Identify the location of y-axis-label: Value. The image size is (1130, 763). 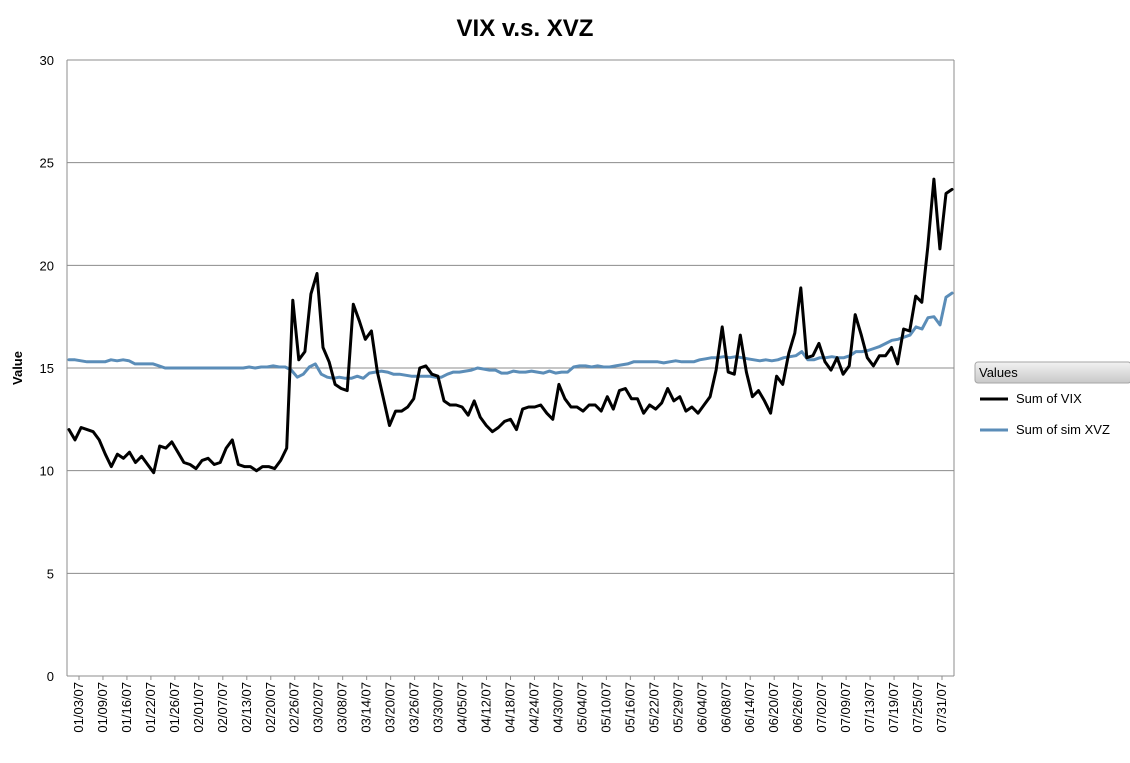
(17, 368).